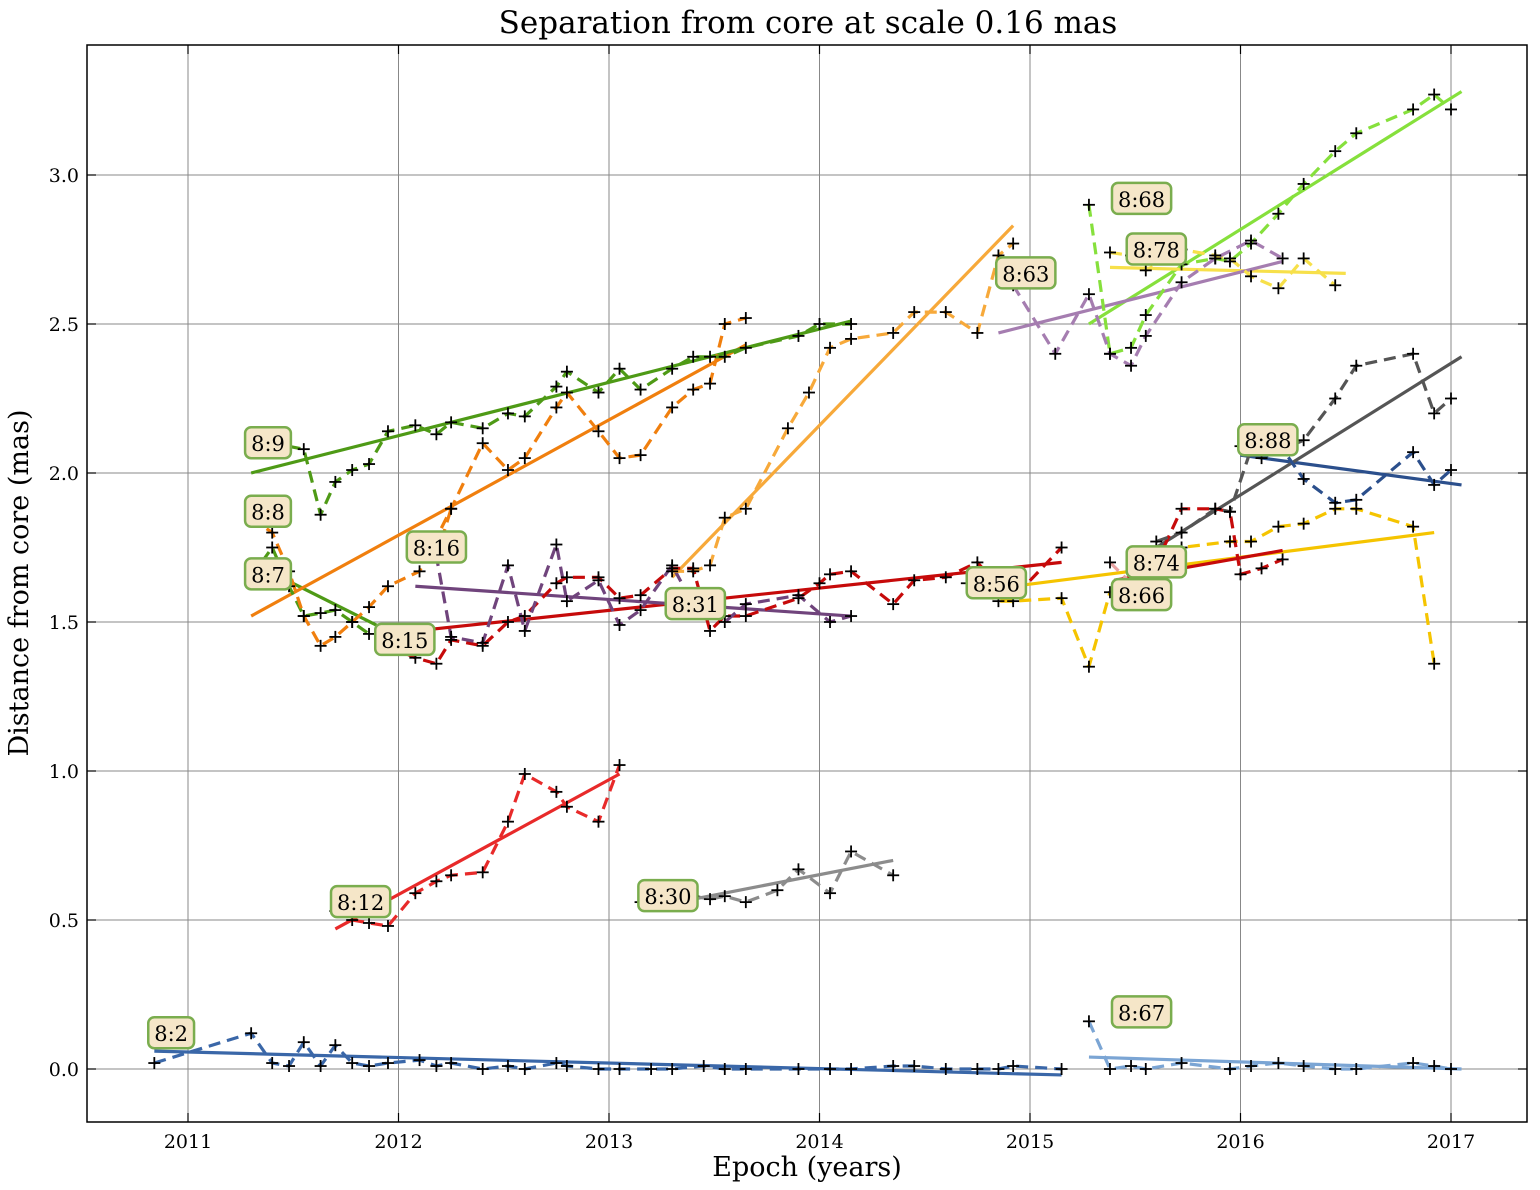 Image resolution: width=1540 pixels, height=1190 pixels. What do you see at coordinates (64, 325) in the screenshot?
I see `y-tick-label: 2.5` at bounding box center [64, 325].